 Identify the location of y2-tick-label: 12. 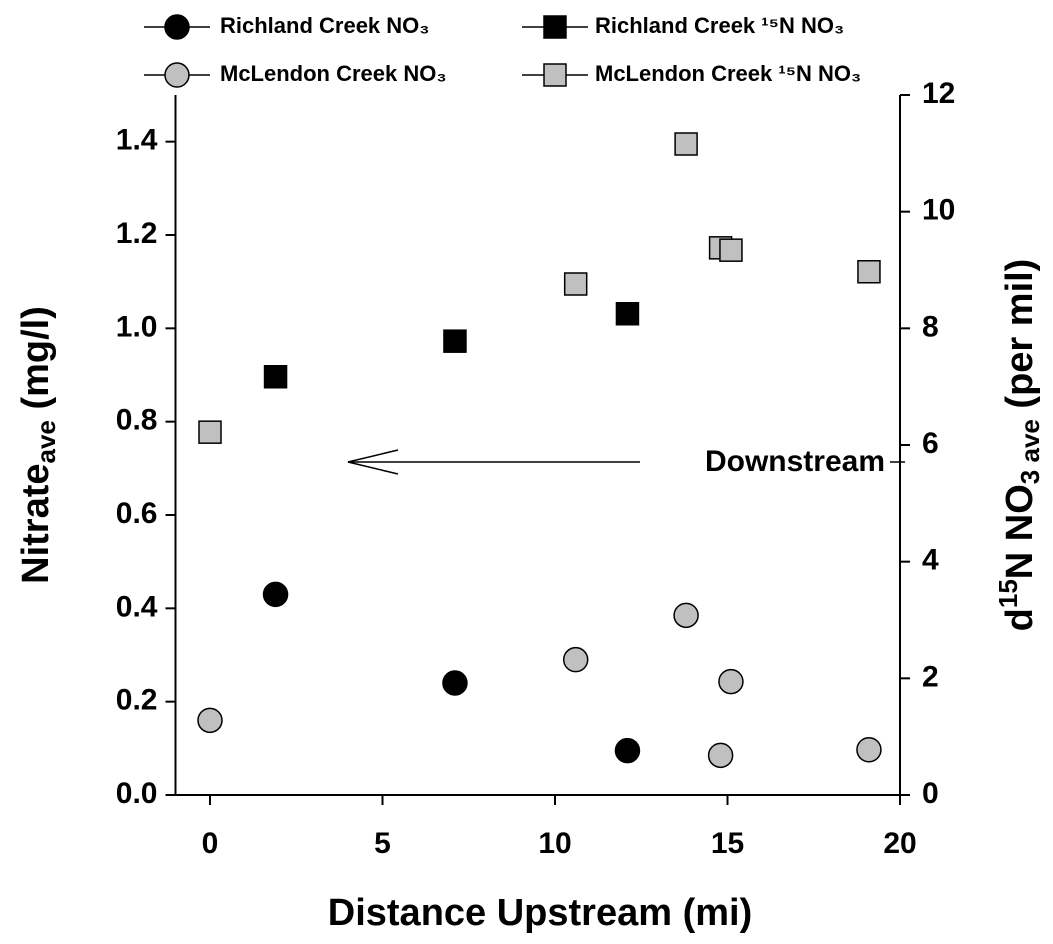
(938, 93).